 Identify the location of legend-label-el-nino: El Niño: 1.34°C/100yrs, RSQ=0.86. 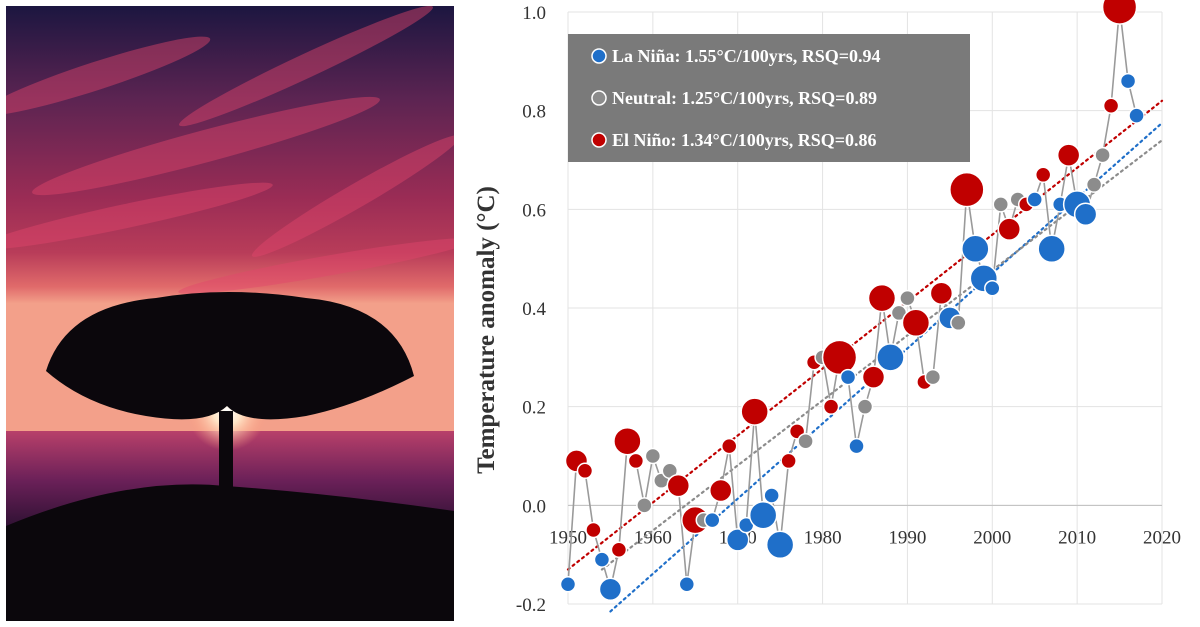
(744, 140).